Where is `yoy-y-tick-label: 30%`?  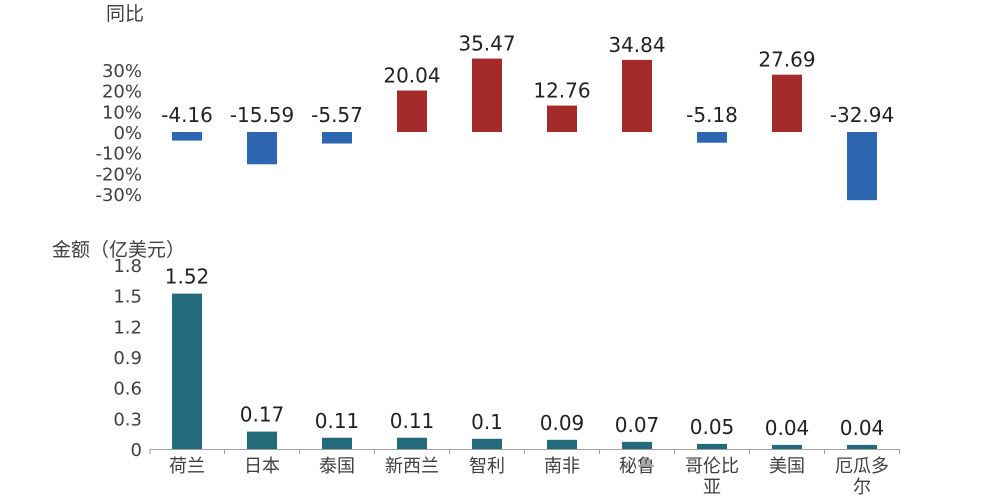
yoy-y-tick-label: 30% is located at coordinates (122, 71).